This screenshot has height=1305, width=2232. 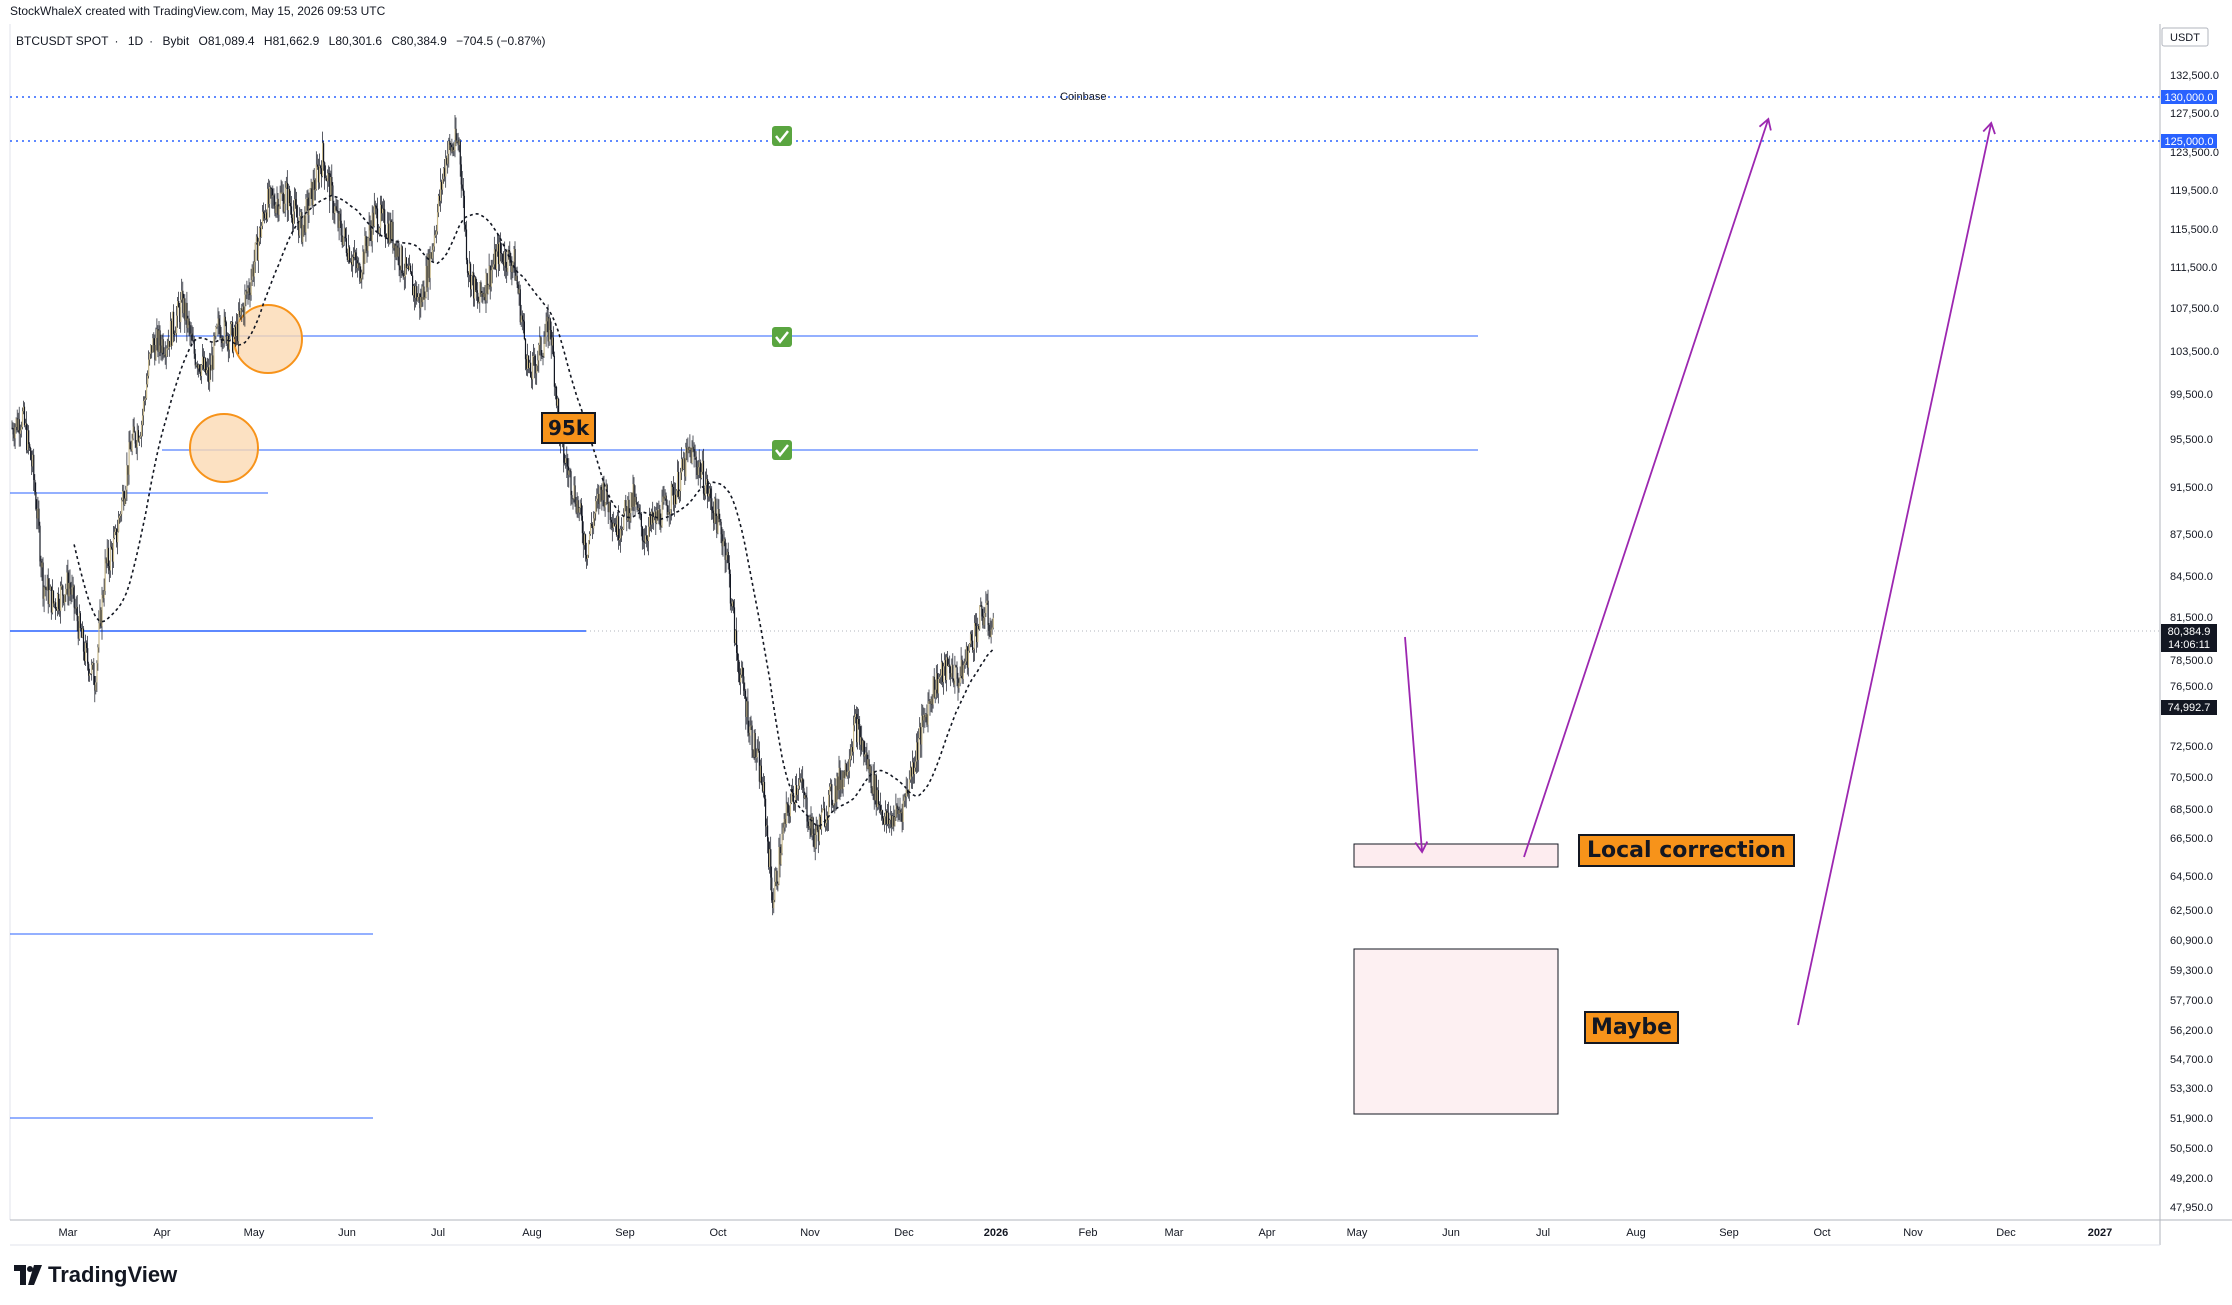 What do you see at coordinates (2189, 97) in the screenshot?
I see `tag-130k: 130,000.0` at bounding box center [2189, 97].